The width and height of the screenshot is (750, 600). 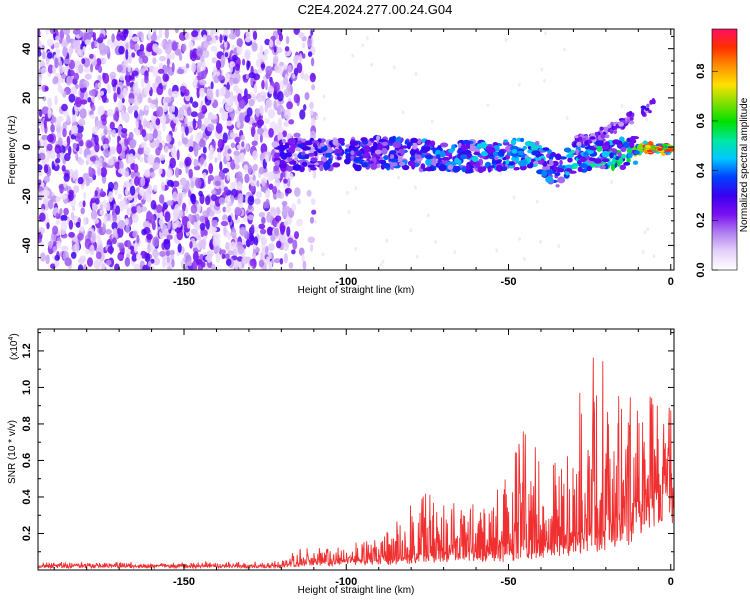 What do you see at coordinates (27, 49) in the screenshot?
I see `y-tick-label: 40` at bounding box center [27, 49].